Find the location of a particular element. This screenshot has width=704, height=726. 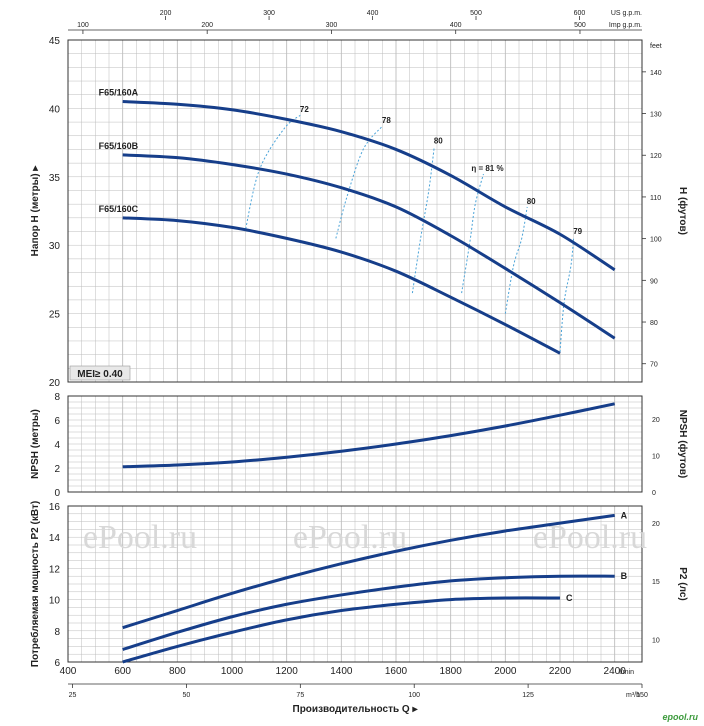

imp-unit-label: Imp g.p.m. is located at coordinates (625, 25).